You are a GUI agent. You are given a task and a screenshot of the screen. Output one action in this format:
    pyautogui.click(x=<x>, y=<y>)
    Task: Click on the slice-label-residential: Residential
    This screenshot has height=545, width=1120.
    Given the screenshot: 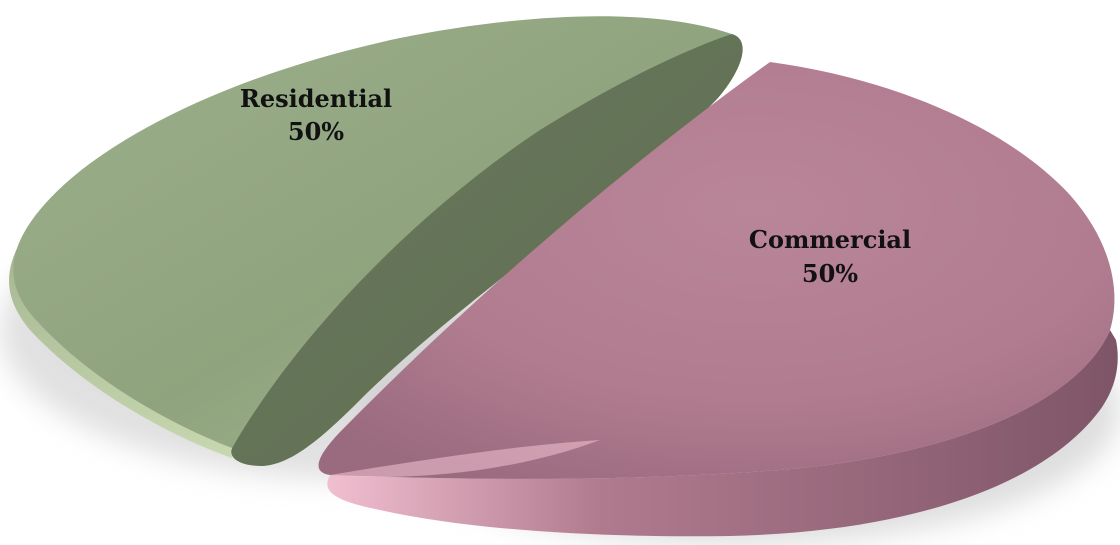 What is the action you would take?
    pyautogui.click(x=316, y=98)
    